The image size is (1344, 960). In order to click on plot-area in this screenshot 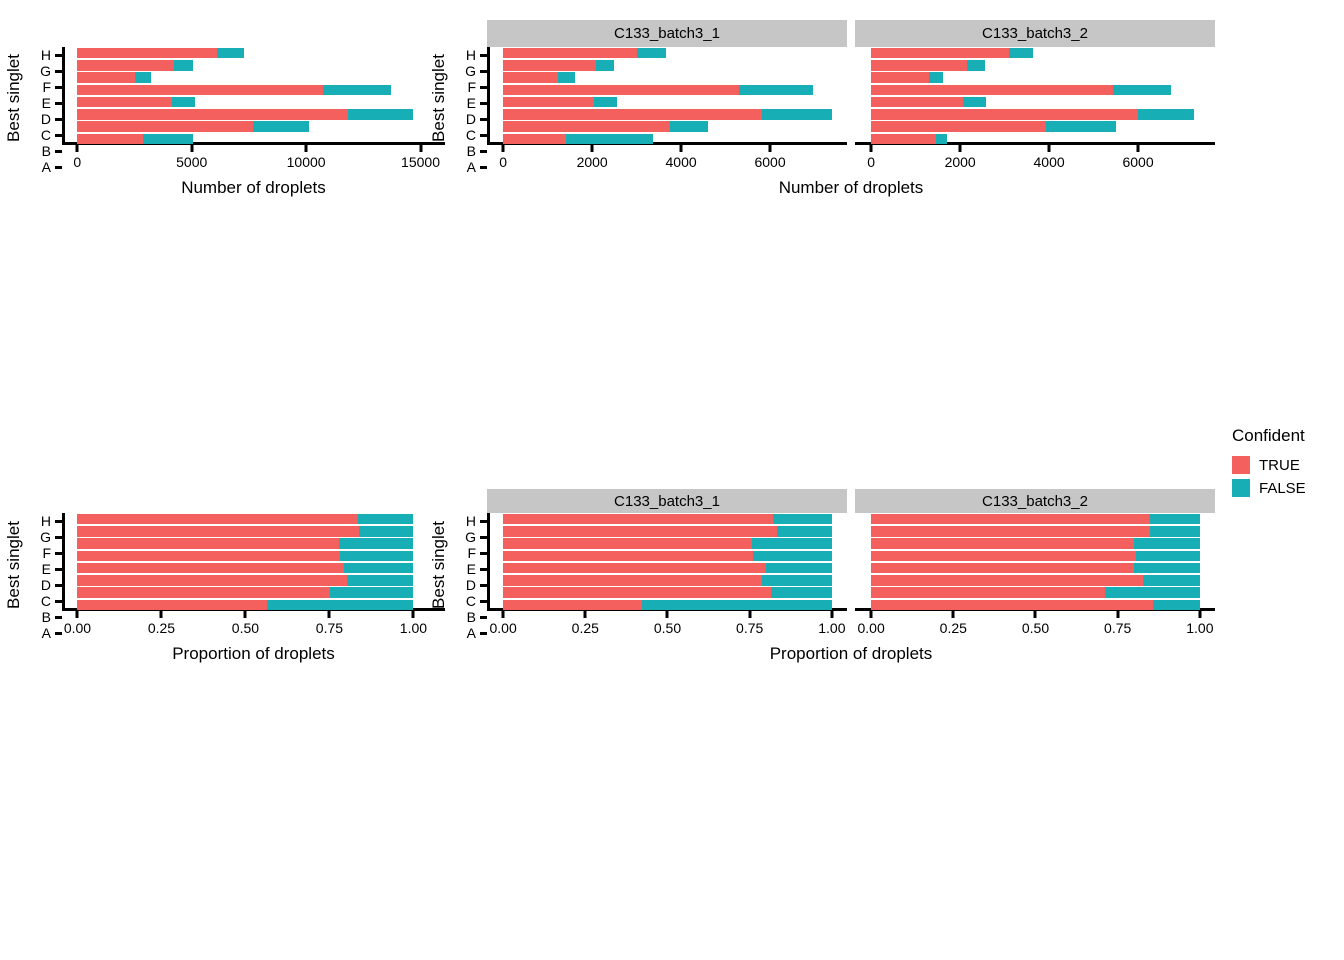, I will do `click(253, 562)`.